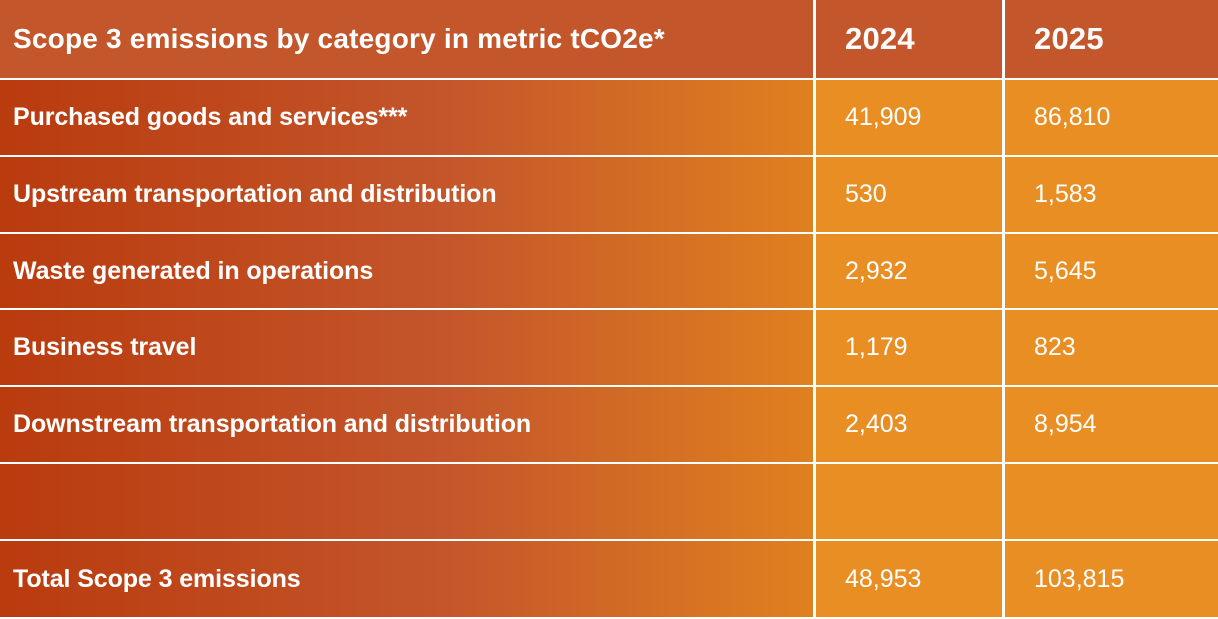  I want to click on column-header-2024: 2024, so click(909, 39).